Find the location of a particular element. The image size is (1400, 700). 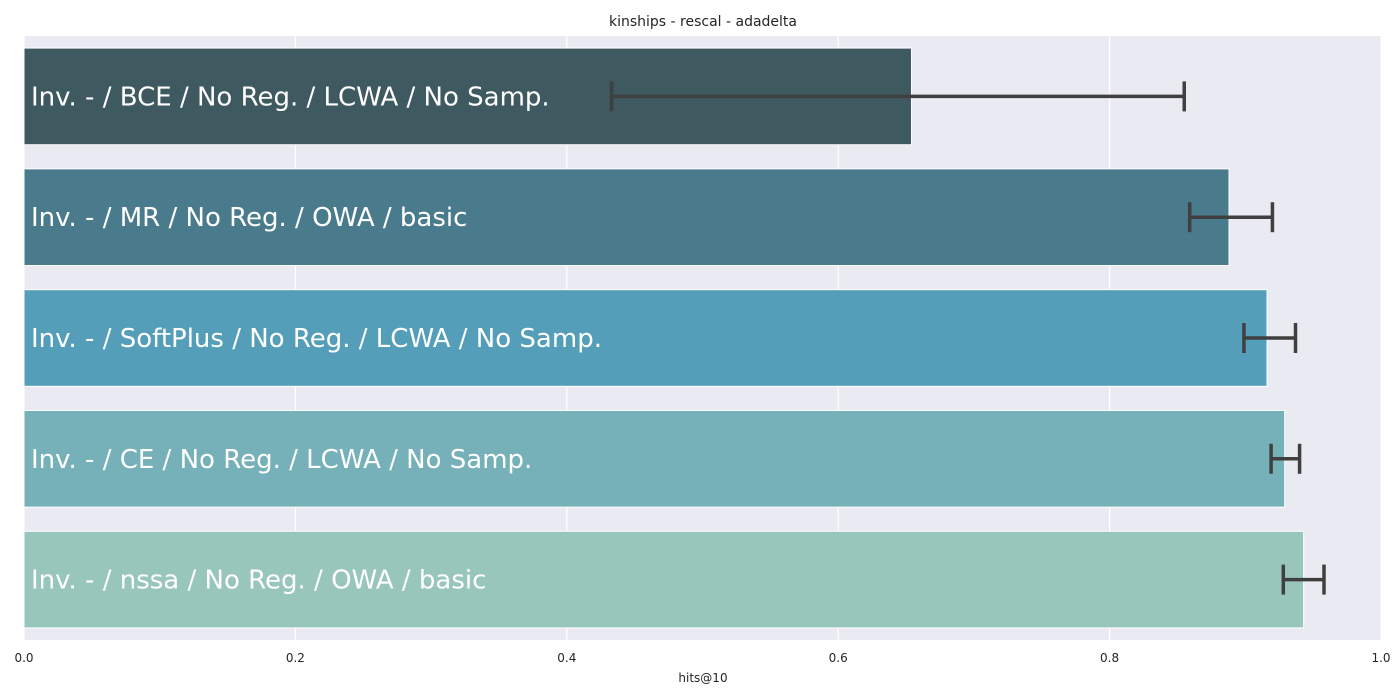

x-tick-label: 1.0 is located at coordinates (1380, 658).